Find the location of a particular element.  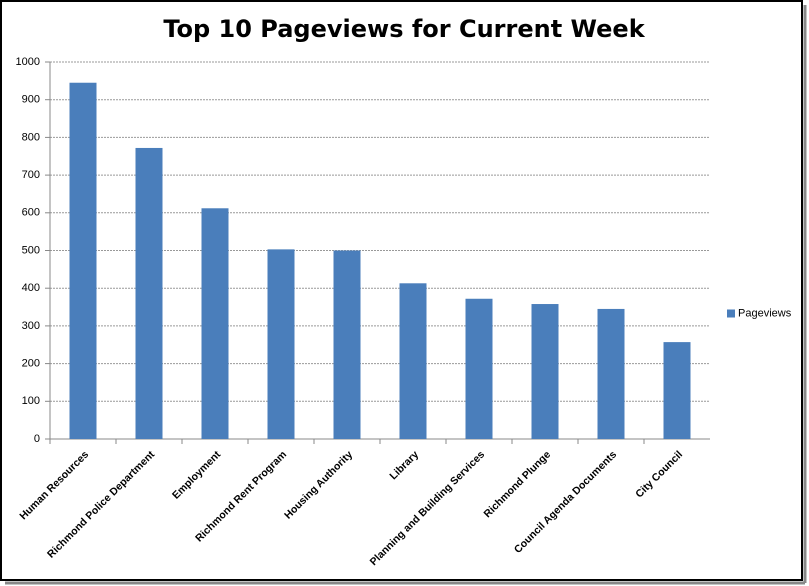

y-tick-label: 400 is located at coordinates (31, 288).